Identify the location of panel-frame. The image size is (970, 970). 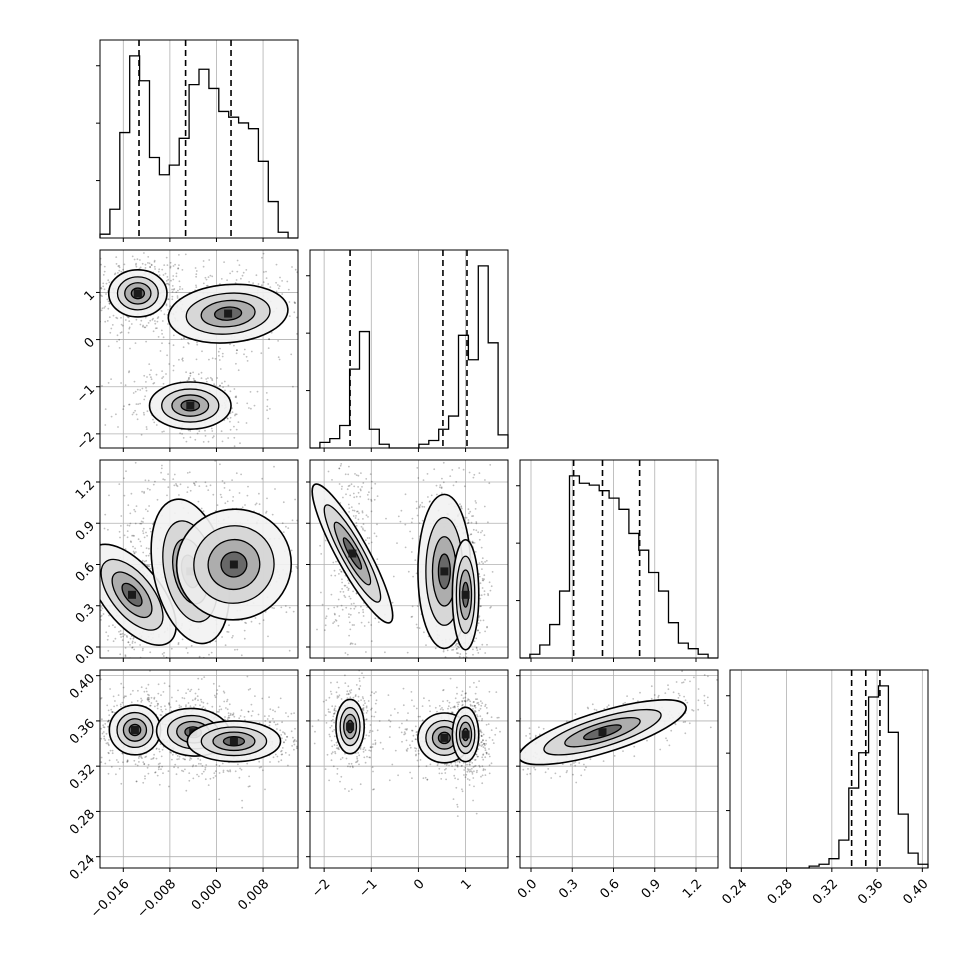
(199, 769).